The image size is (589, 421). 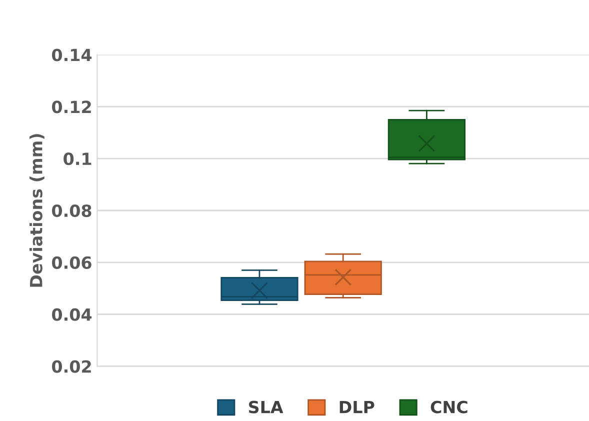 What do you see at coordinates (266, 407) in the screenshot?
I see `legend-label: SLA` at bounding box center [266, 407].